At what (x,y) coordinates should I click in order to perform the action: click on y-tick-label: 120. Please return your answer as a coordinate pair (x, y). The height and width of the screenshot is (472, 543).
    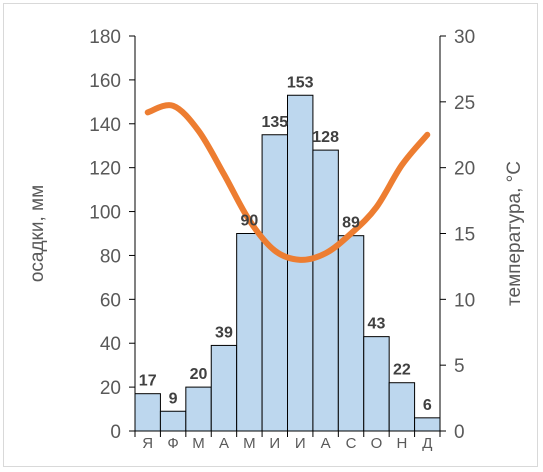
    Looking at the image, I should click on (105, 169).